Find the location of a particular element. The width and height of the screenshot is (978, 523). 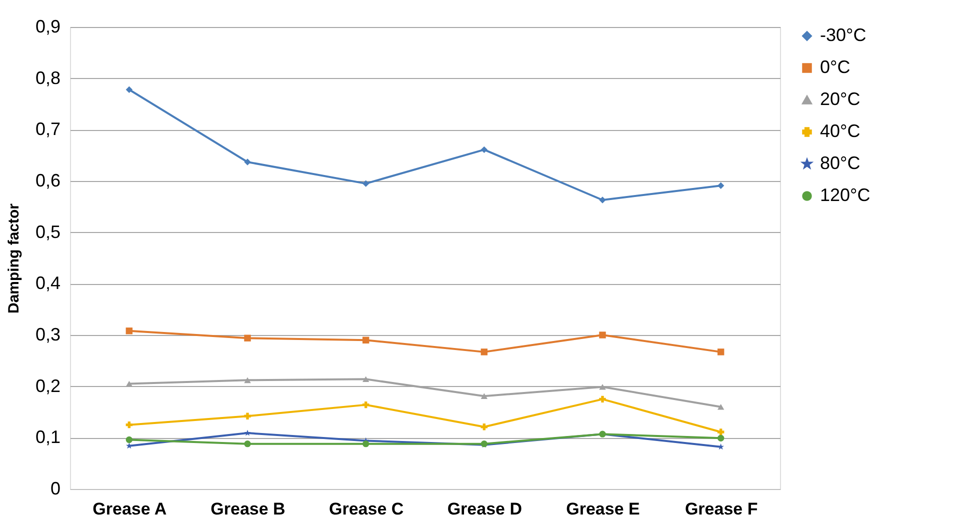

x-tick-label: Grease D is located at coordinates (484, 509).